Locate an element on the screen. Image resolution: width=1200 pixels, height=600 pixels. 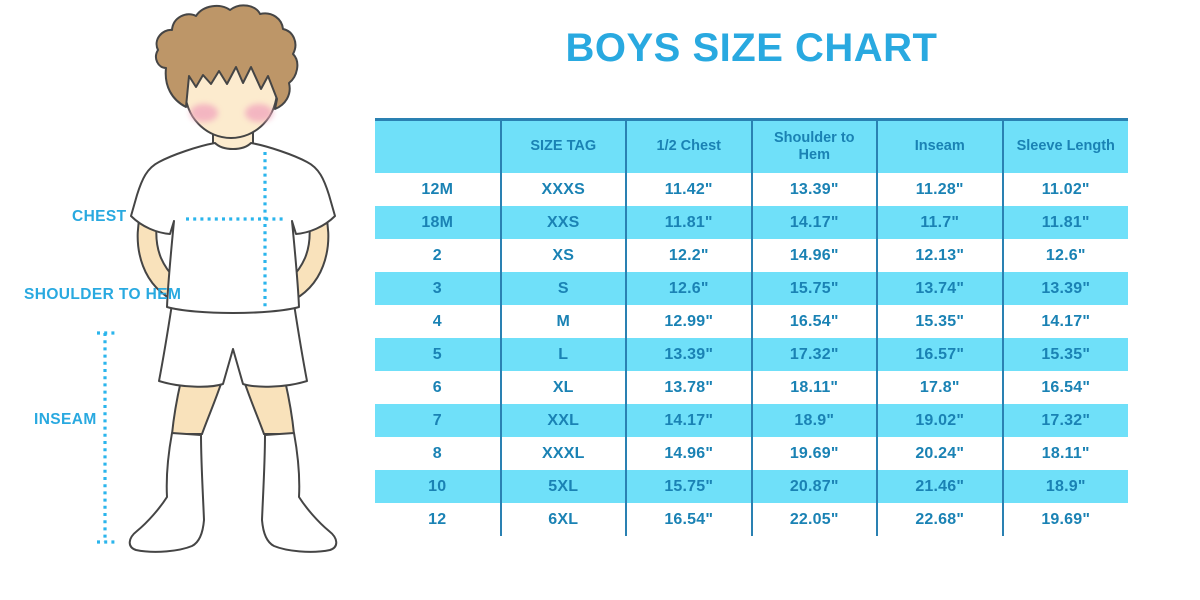
boy-tshirt is located at coordinates (233, 228).